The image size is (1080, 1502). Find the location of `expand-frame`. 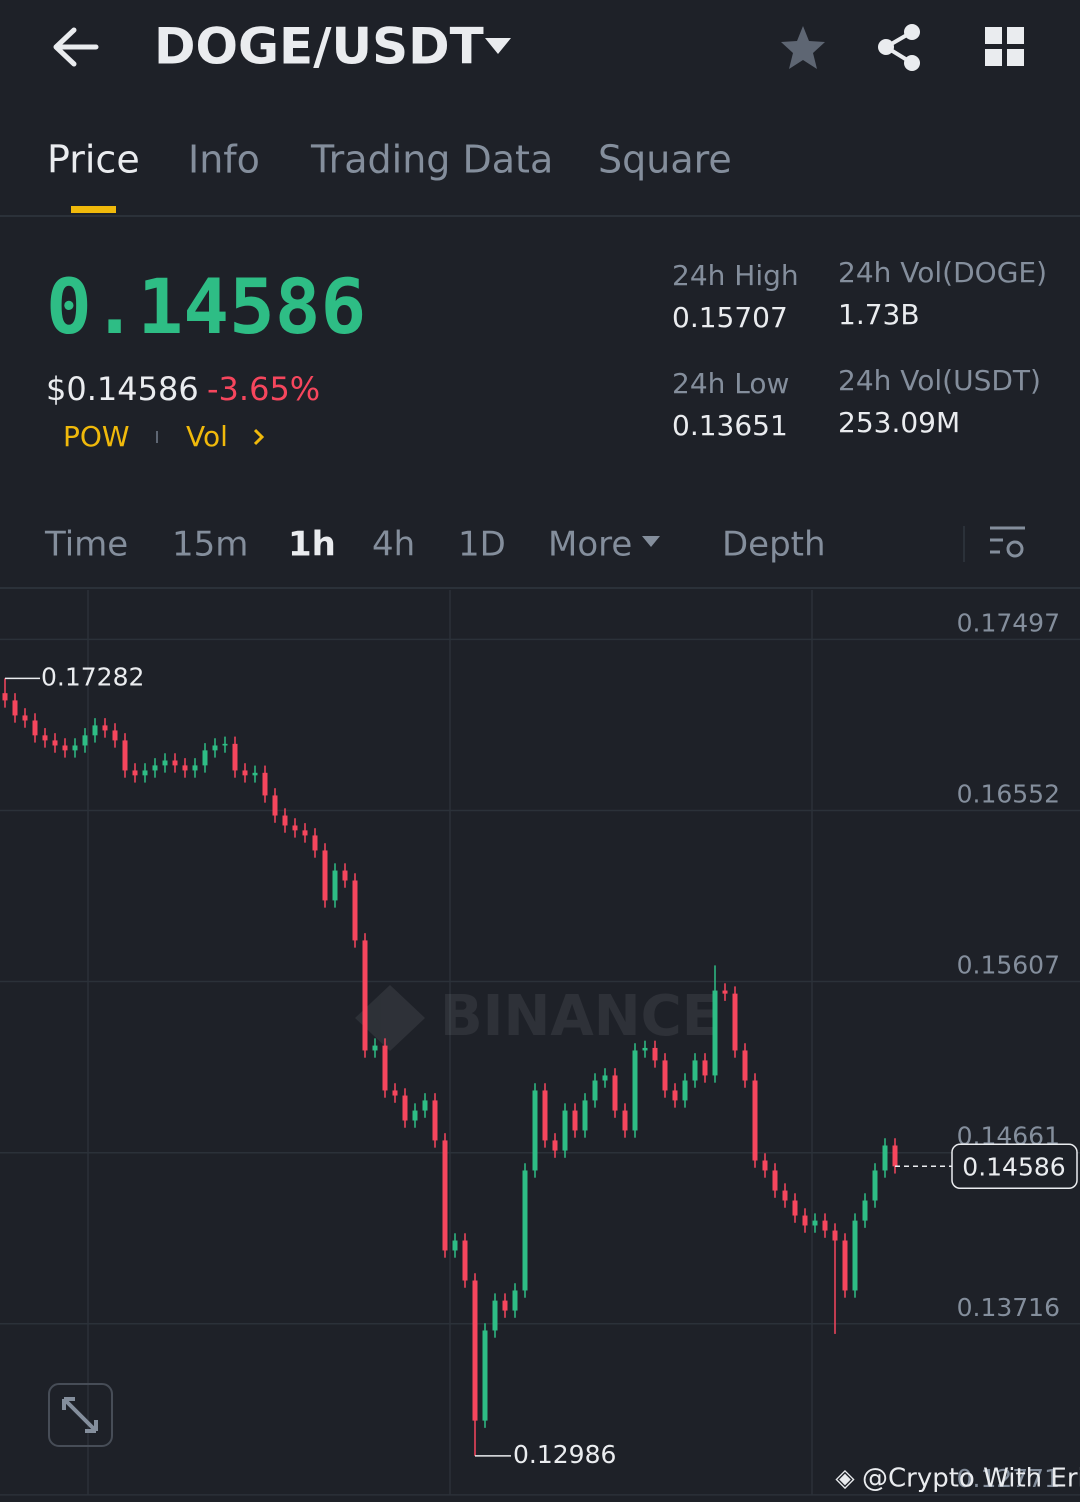

expand-frame is located at coordinates (80, 1415).